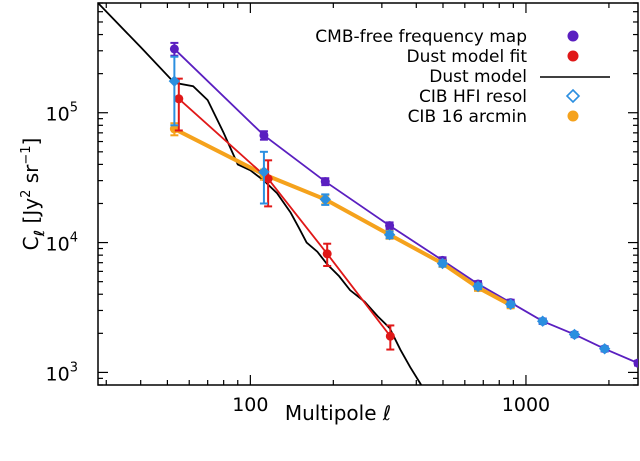 This screenshot has height=461, width=640. I want to click on legend-label-cib-hfi-resol: CIB HFI resol, so click(473, 97).